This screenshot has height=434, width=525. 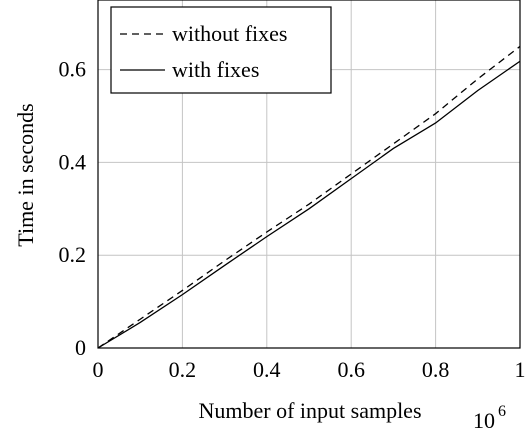 I want to click on legend: without fixes with fixes, so click(x=221, y=50).